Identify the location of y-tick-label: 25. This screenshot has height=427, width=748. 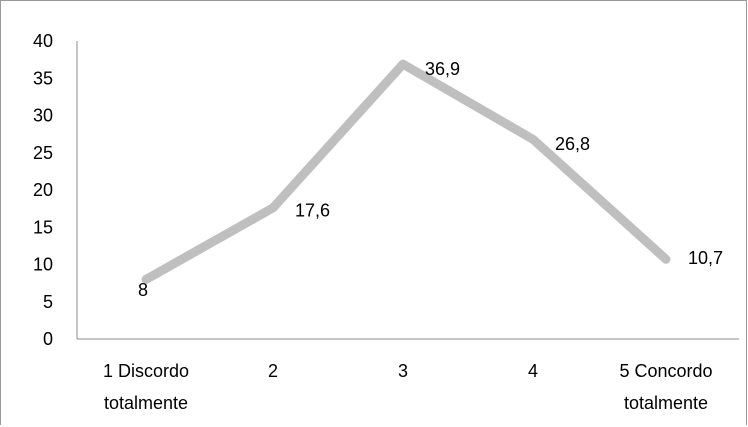
(43, 153).